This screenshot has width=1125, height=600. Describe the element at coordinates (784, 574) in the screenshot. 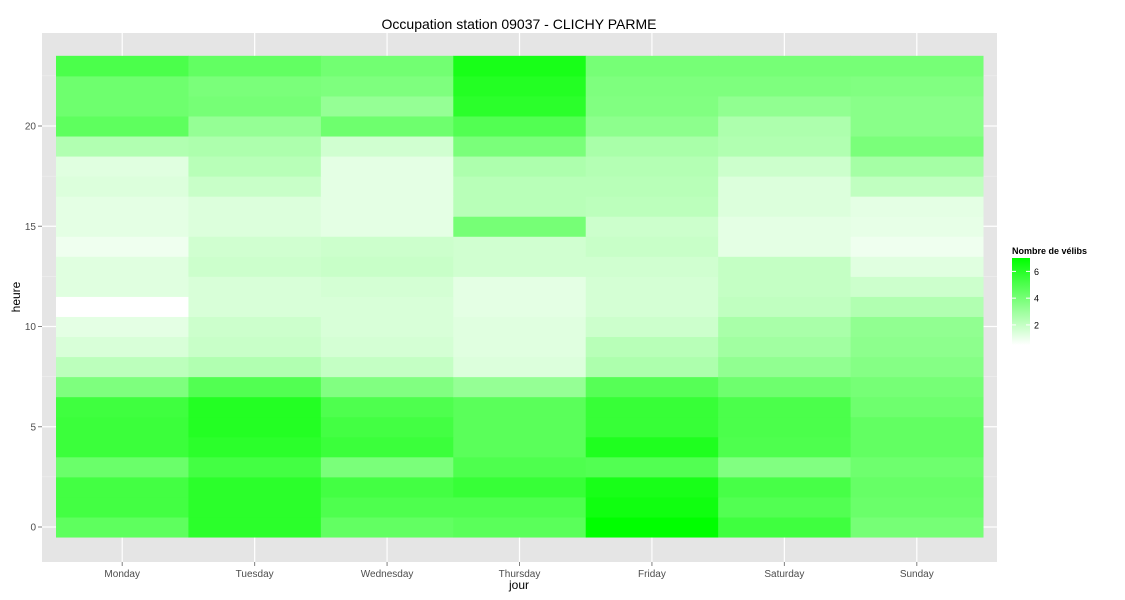

I see `x-tick-label: Saturday` at that location.